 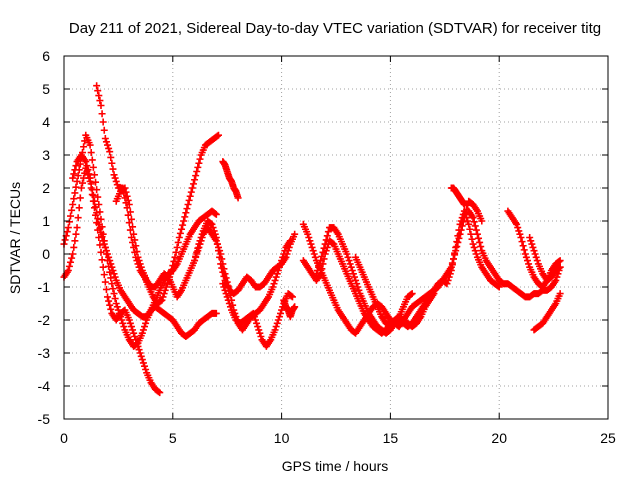 What do you see at coordinates (46, 89) in the screenshot?
I see `y-tick-label: 5` at bounding box center [46, 89].